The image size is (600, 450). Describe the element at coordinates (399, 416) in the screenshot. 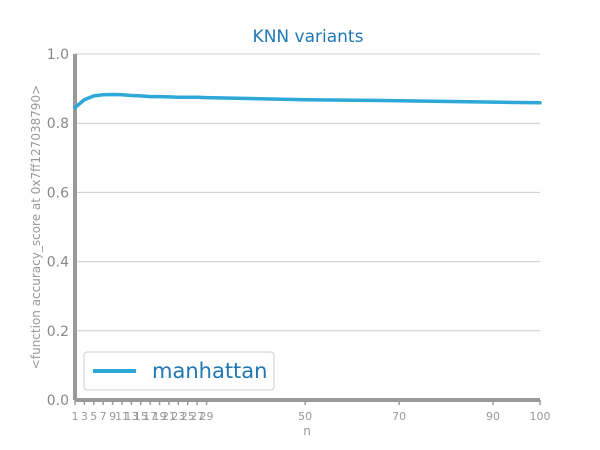

I see `x-tick-label: 70` at that location.